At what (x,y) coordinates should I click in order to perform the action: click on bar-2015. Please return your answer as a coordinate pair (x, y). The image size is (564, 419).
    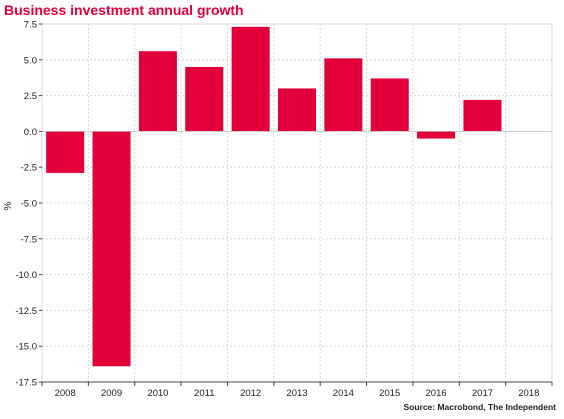
    Looking at the image, I should click on (389, 105).